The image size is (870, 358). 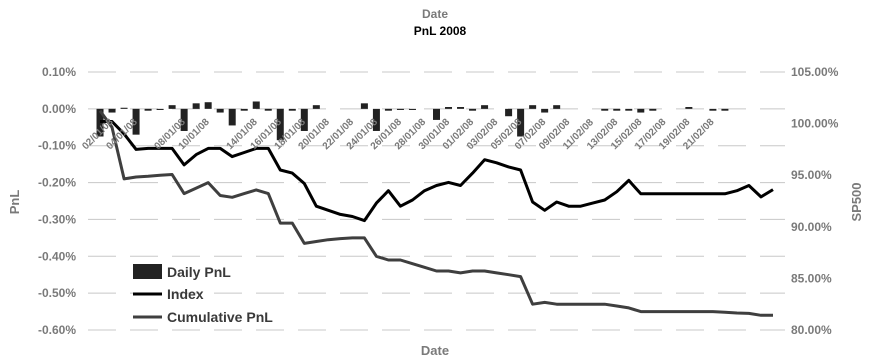 What do you see at coordinates (57, 183) in the screenshot?
I see `left-tick-label: -0.20%` at bounding box center [57, 183].